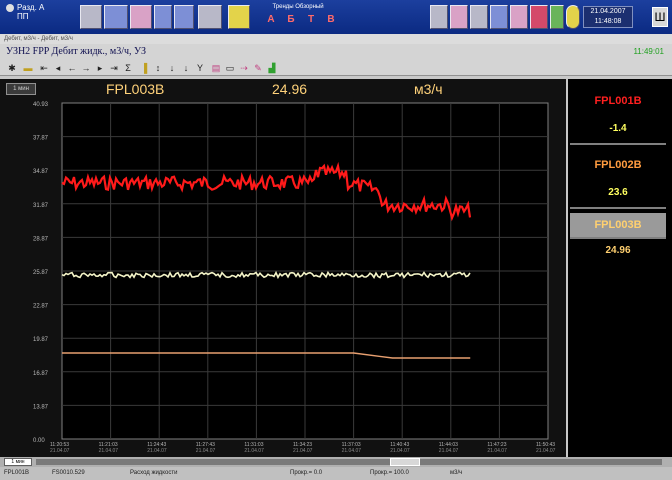 The height and width of the screenshot is (480, 672). What do you see at coordinates (298, 7) in the screenshot?
I see `toolbar-group-label: Тренды Обзорный` at bounding box center [298, 7].